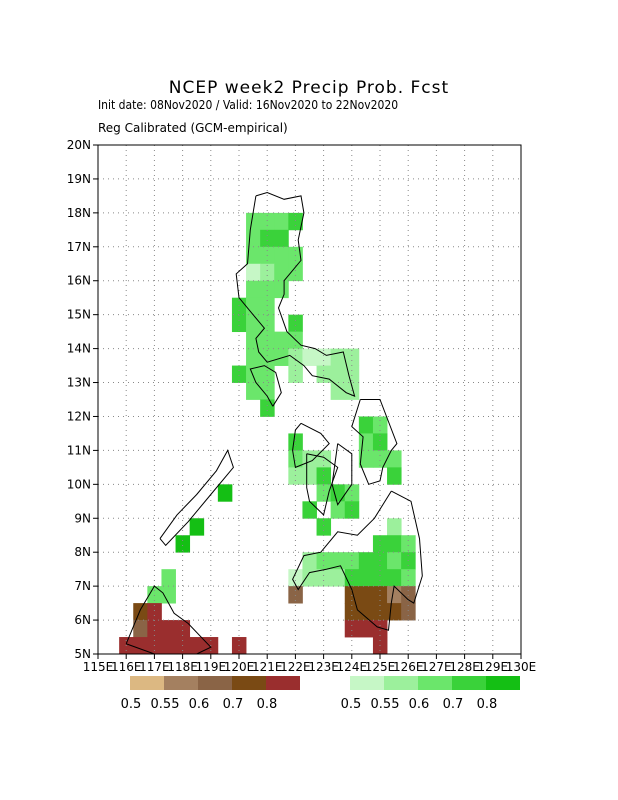 The width and height of the screenshot is (618, 800). Describe the element at coordinates (453, 704) in the screenshot. I see `legend-above-label: 0.7` at that location.